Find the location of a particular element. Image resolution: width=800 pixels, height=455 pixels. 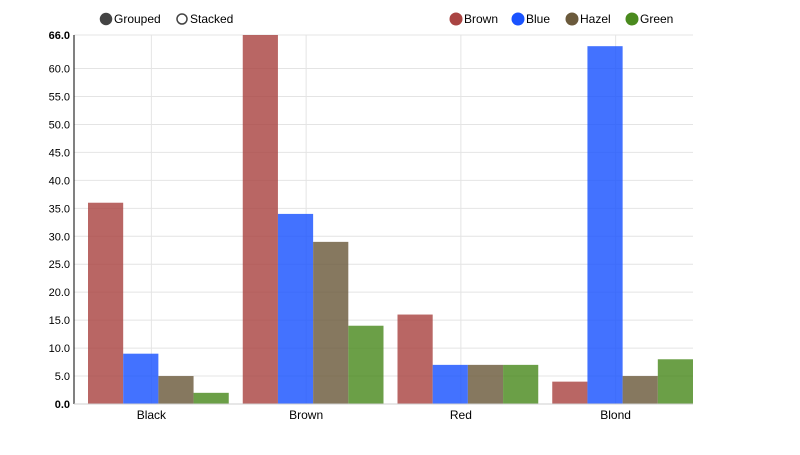

x-tick-label: Brown is located at coordinates (306, 415).